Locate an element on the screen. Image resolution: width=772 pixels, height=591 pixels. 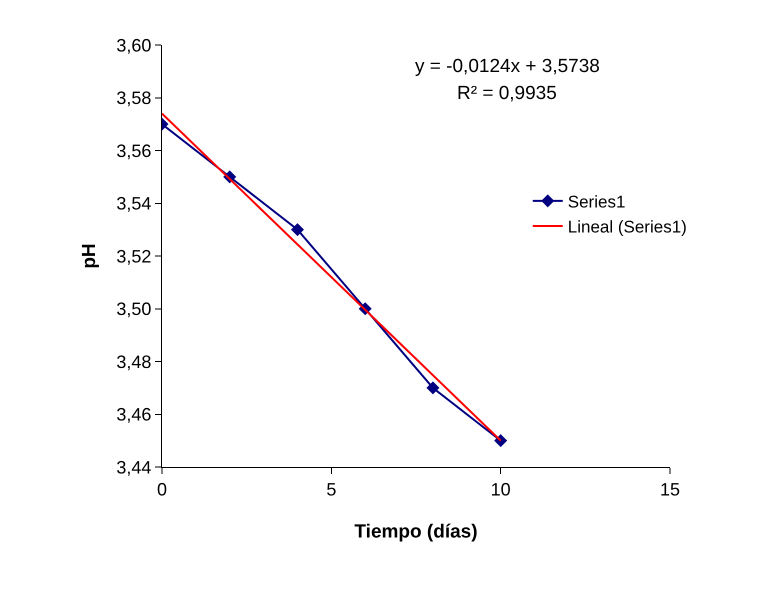
annotation: R² = 0,9935 is located at coordinates (507, 93).